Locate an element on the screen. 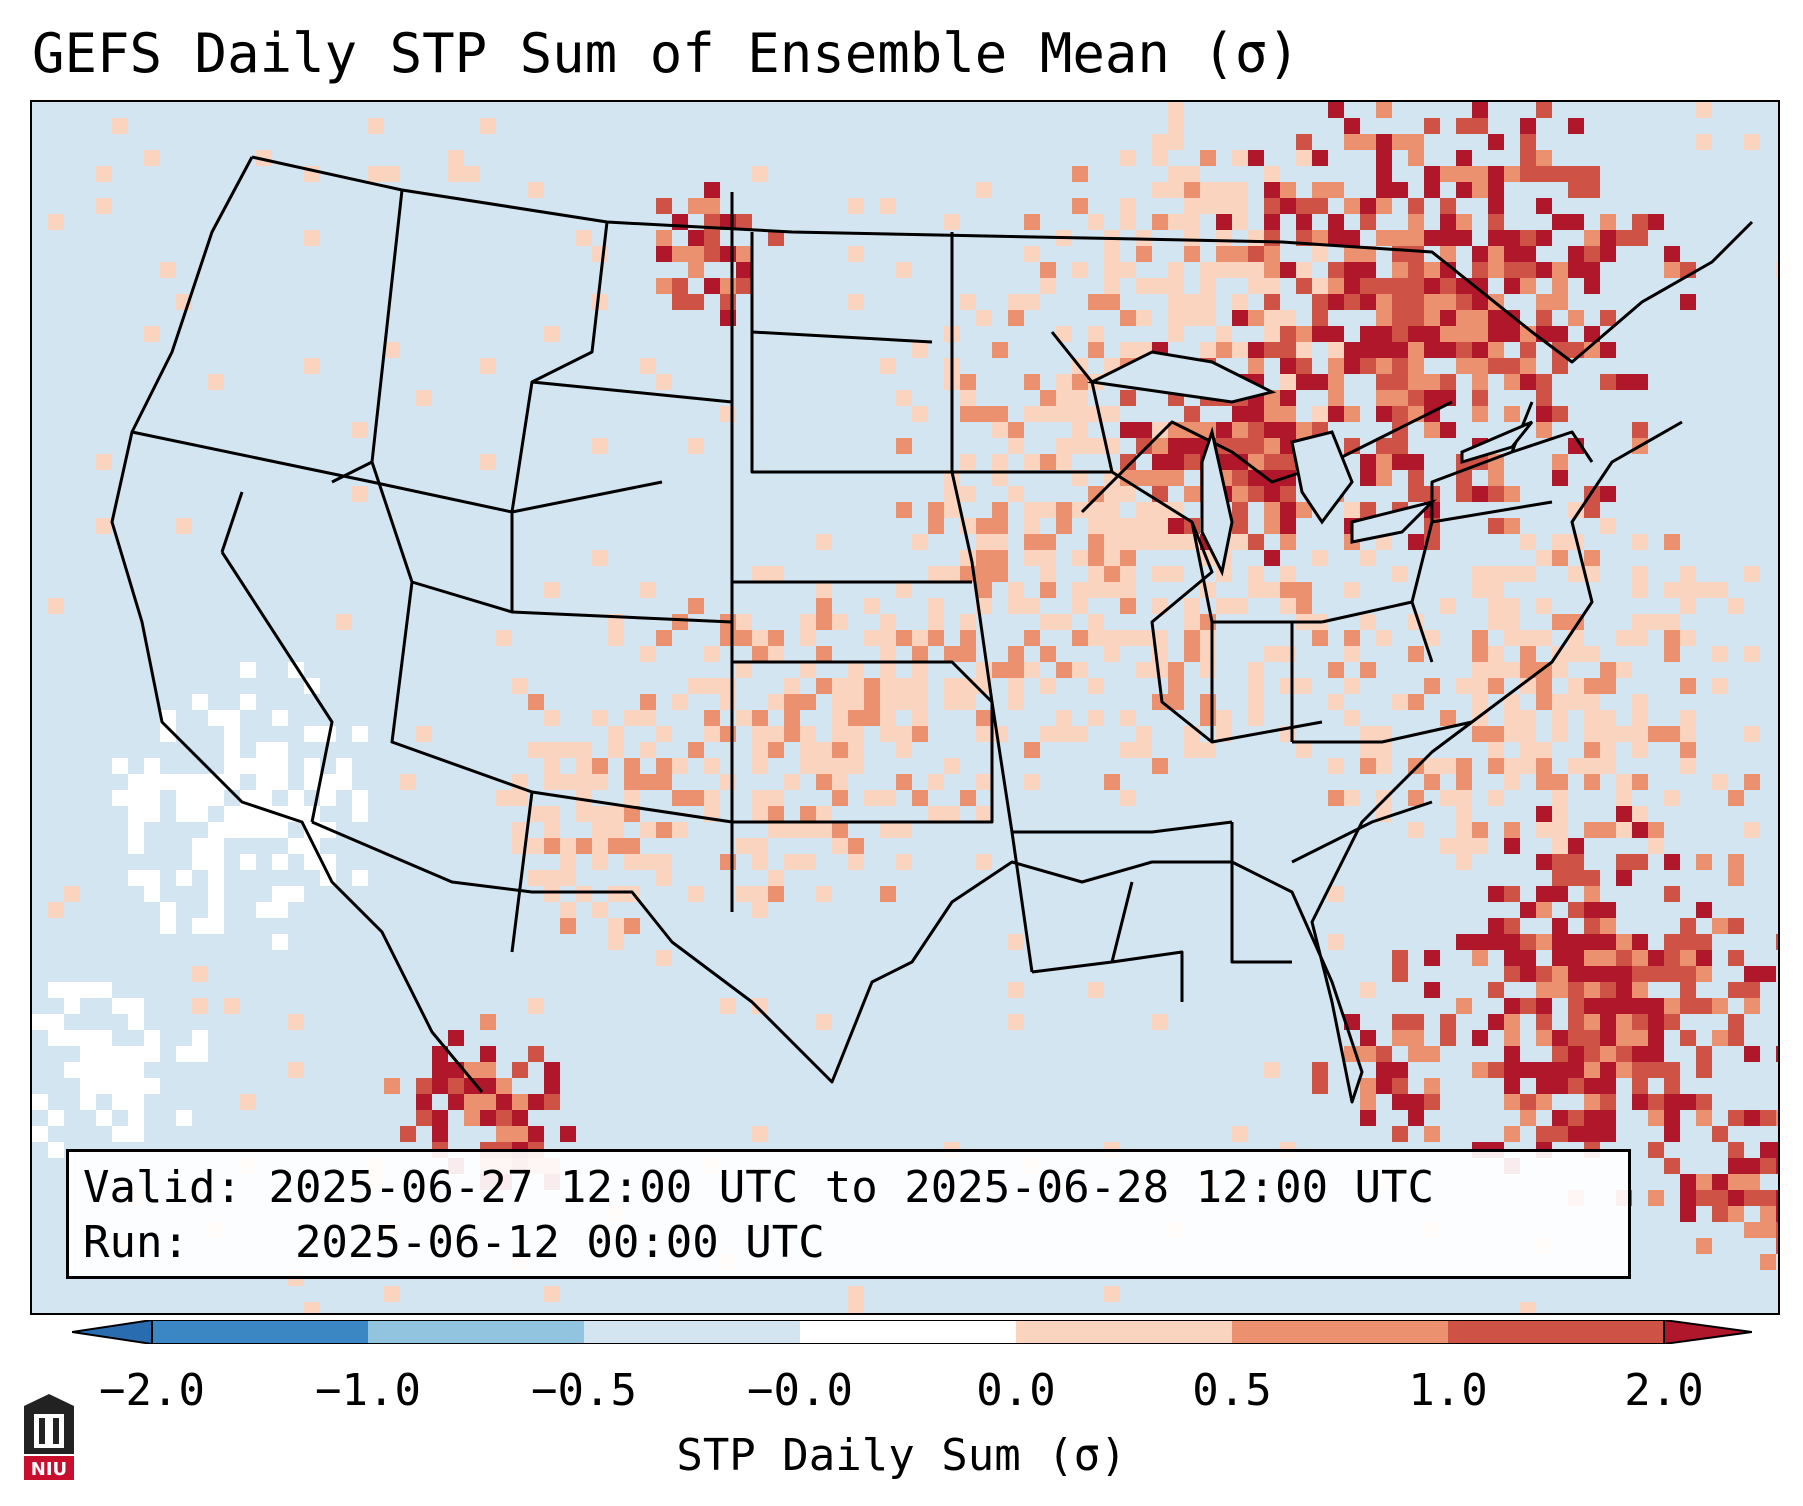 The width and height of the screenshot is (1803, 1506). colorbar-over-arrow is located at coordinates (1707, 1332).